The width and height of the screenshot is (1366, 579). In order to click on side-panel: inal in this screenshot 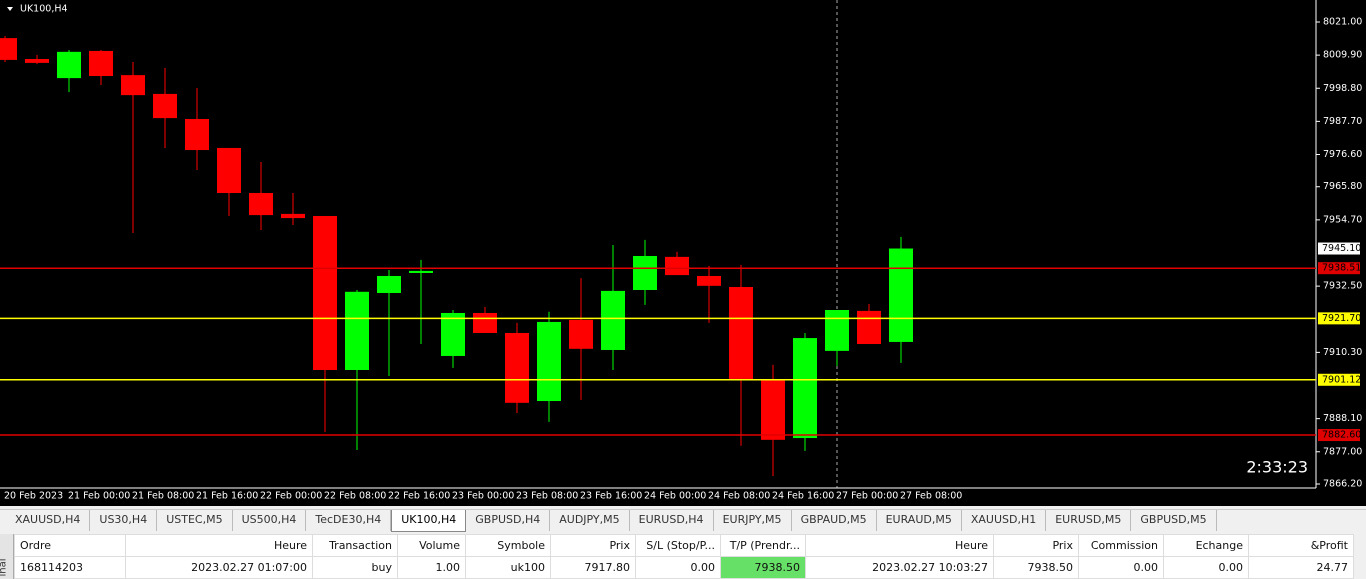, I will do `click(7, 556)`.